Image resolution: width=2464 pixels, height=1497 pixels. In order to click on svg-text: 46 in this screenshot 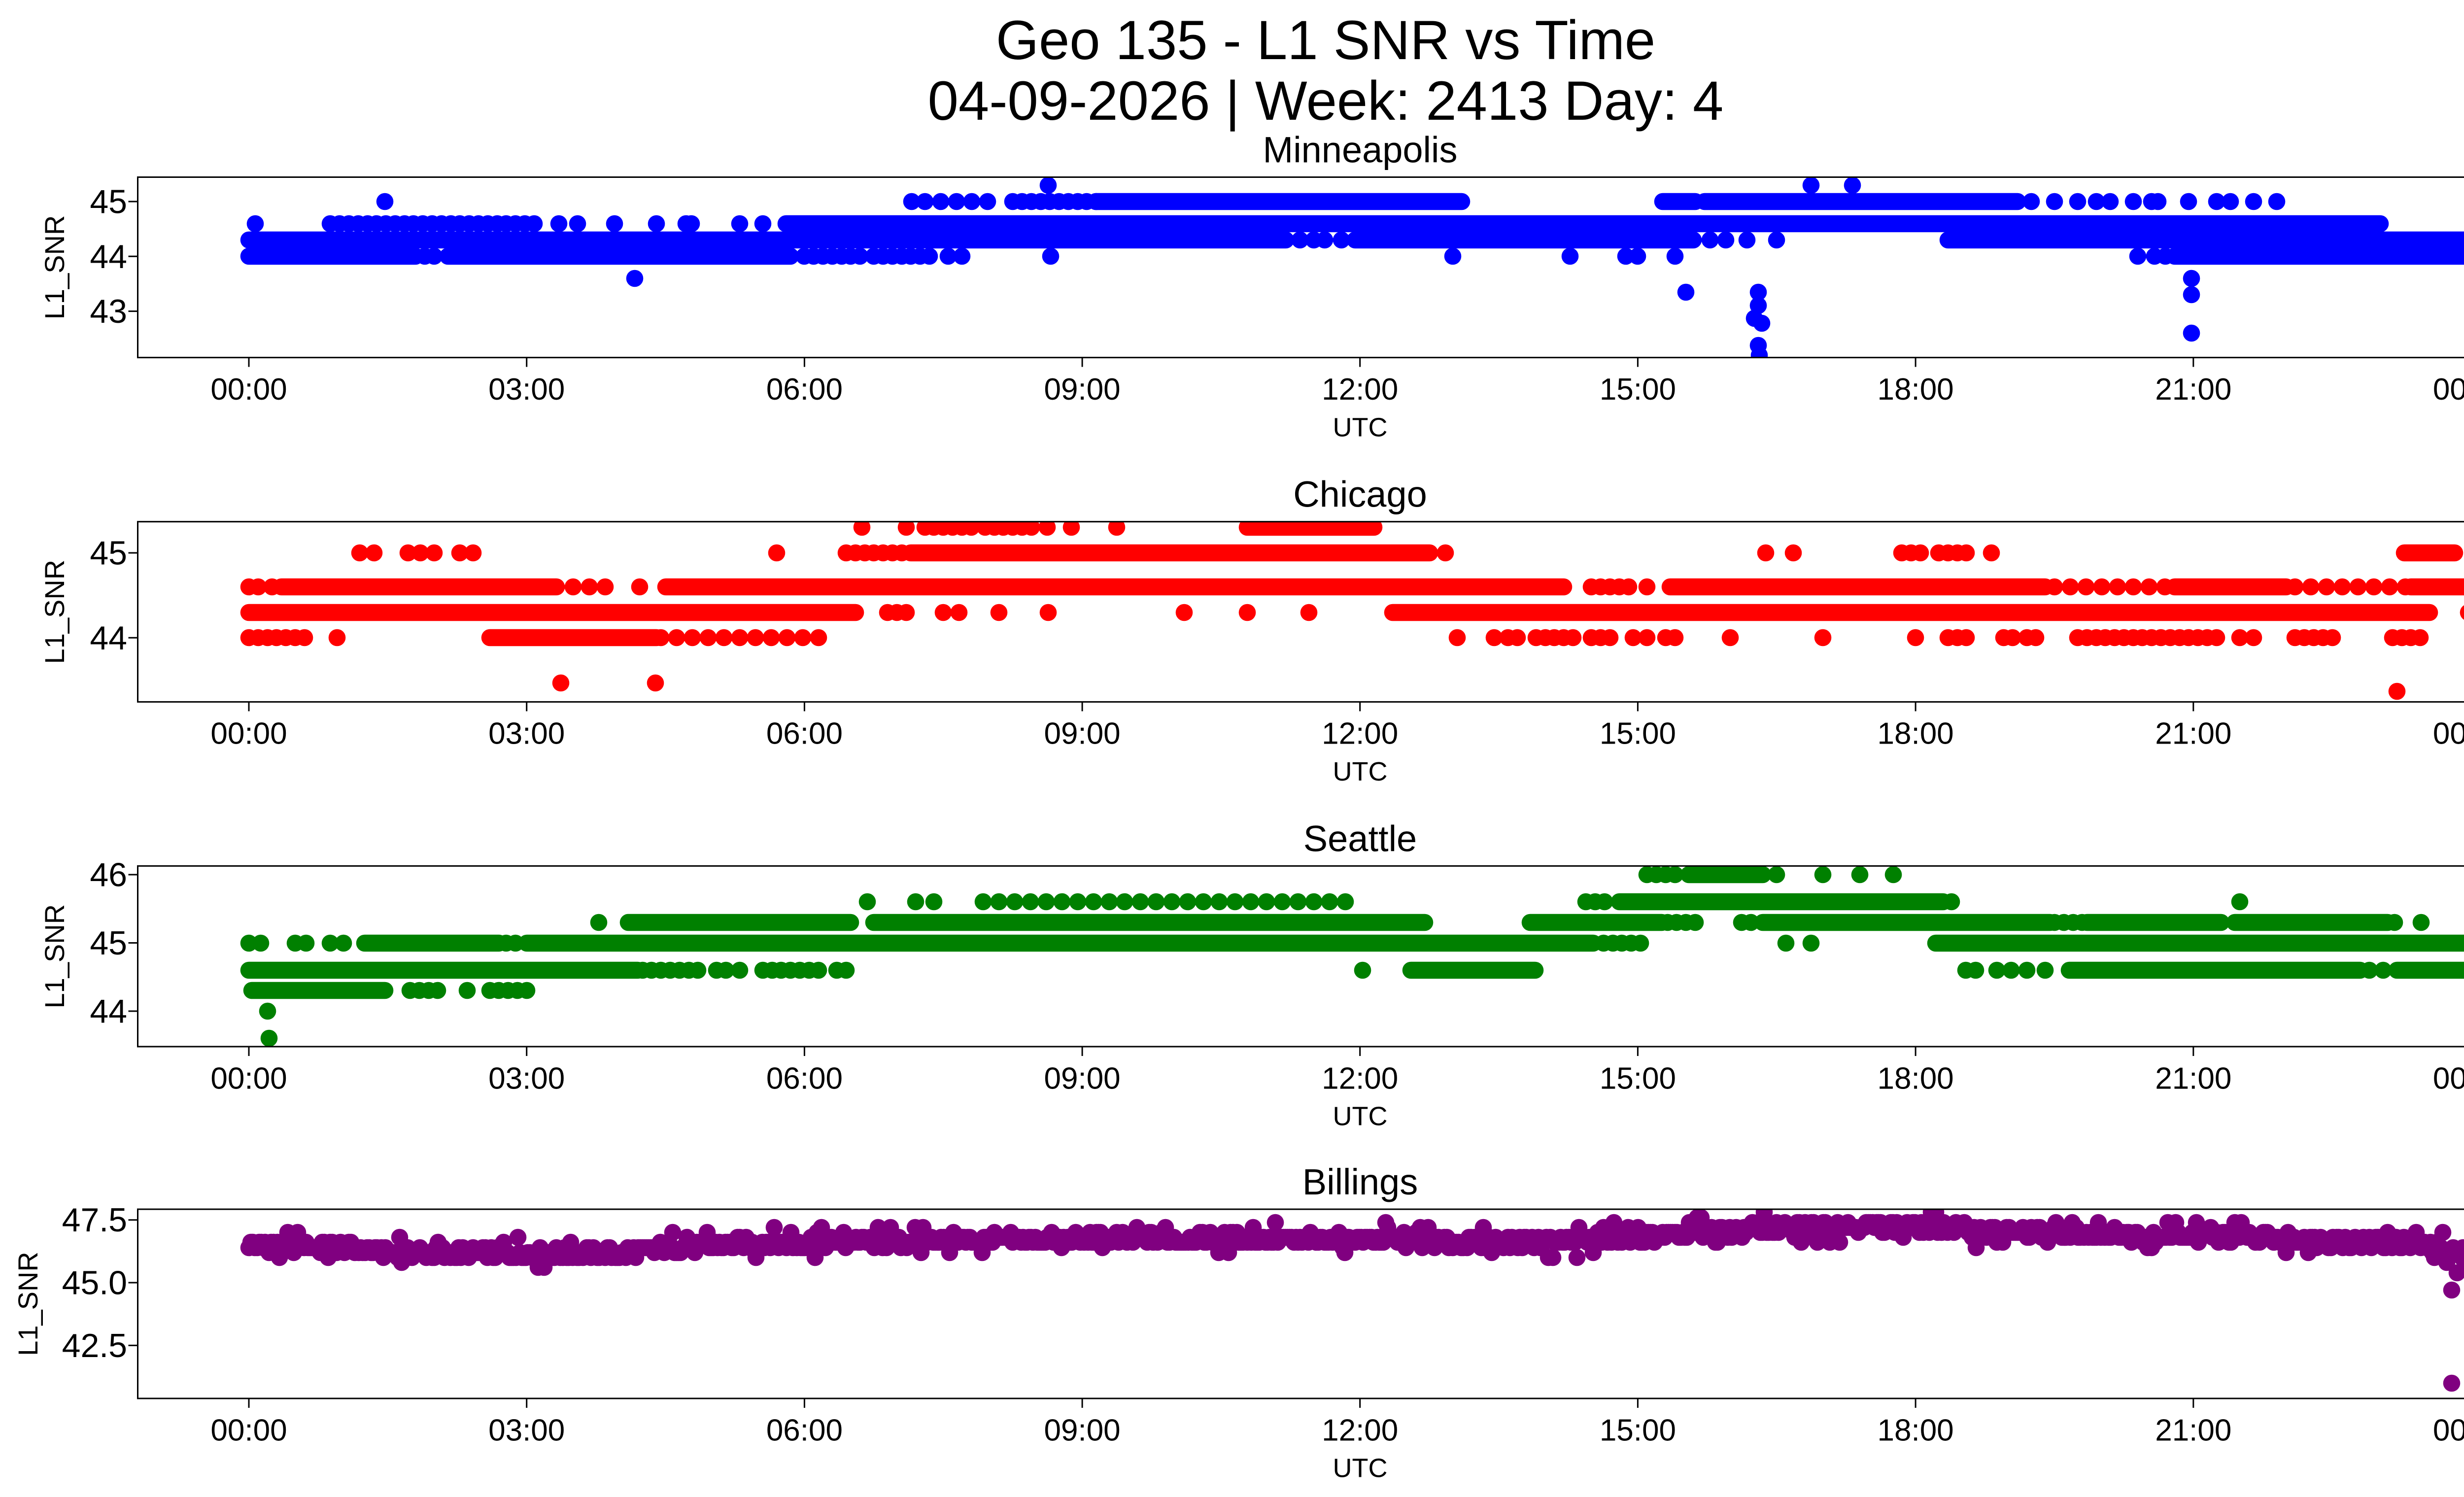, I will do `click(108, 875)`.